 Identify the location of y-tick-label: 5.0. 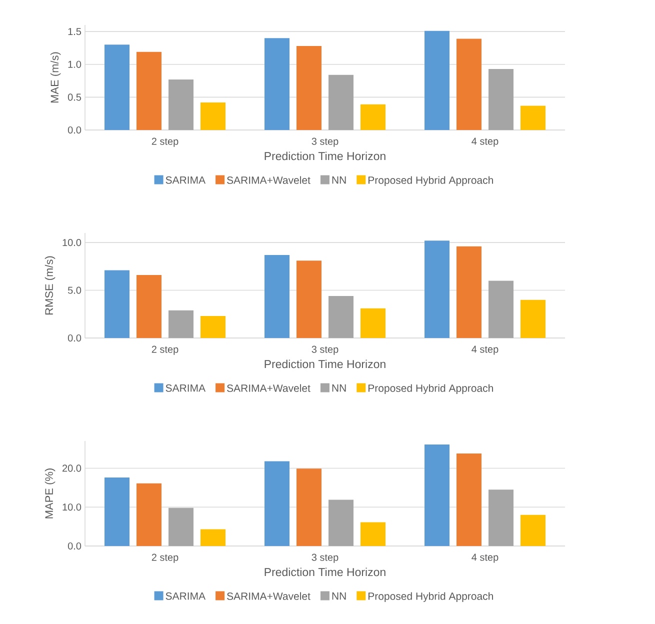
(75, 290).